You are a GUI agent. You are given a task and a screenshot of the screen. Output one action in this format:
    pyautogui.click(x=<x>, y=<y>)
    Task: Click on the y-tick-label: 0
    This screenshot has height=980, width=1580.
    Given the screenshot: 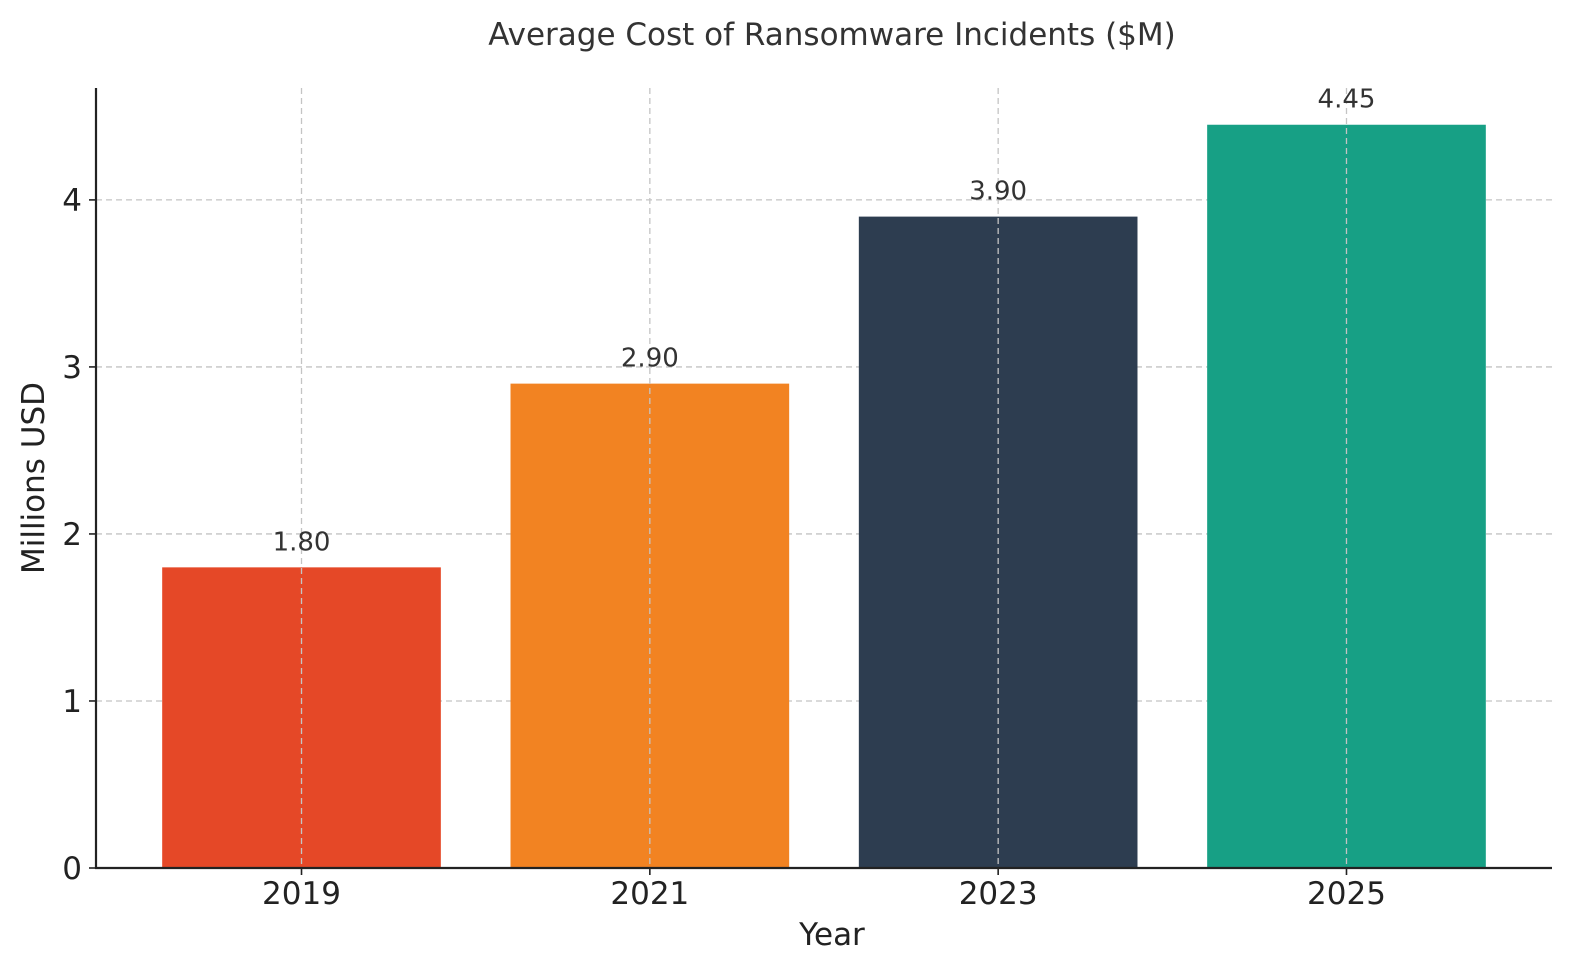 What is the action you would take?
    pyautogui.click(x=72, y=869)
    